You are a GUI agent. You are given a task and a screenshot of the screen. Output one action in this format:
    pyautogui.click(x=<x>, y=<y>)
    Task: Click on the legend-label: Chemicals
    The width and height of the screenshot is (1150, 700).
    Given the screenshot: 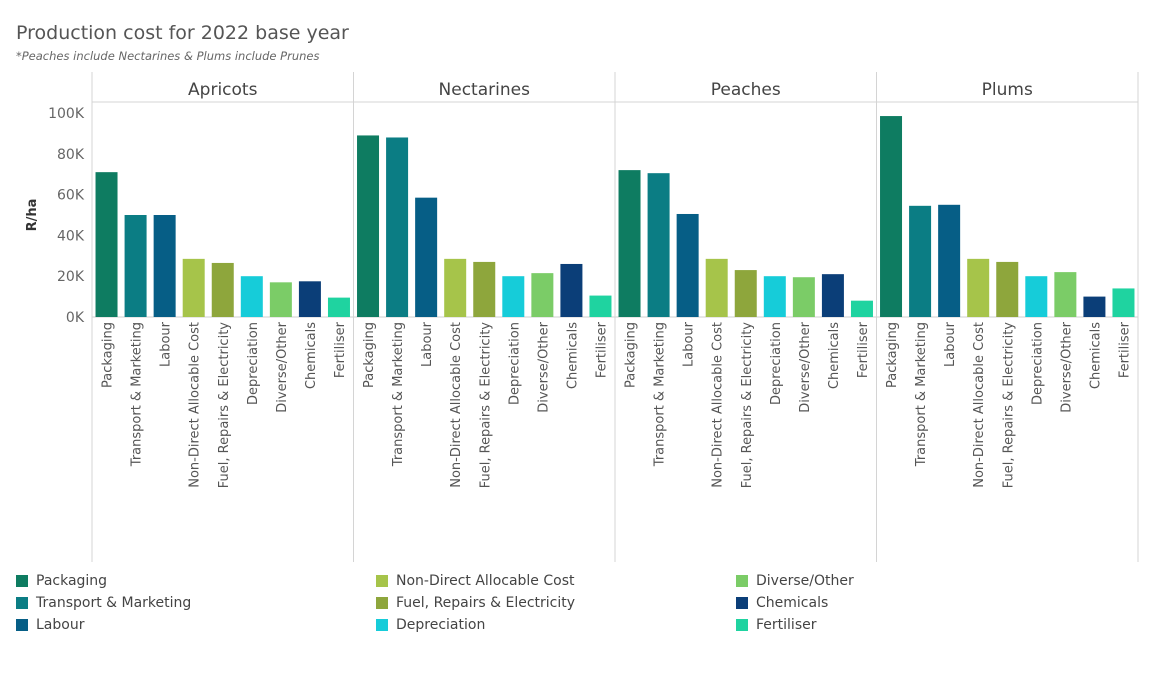 What is the action you would take?
    pyautogui.click(x=792, y=603)
    